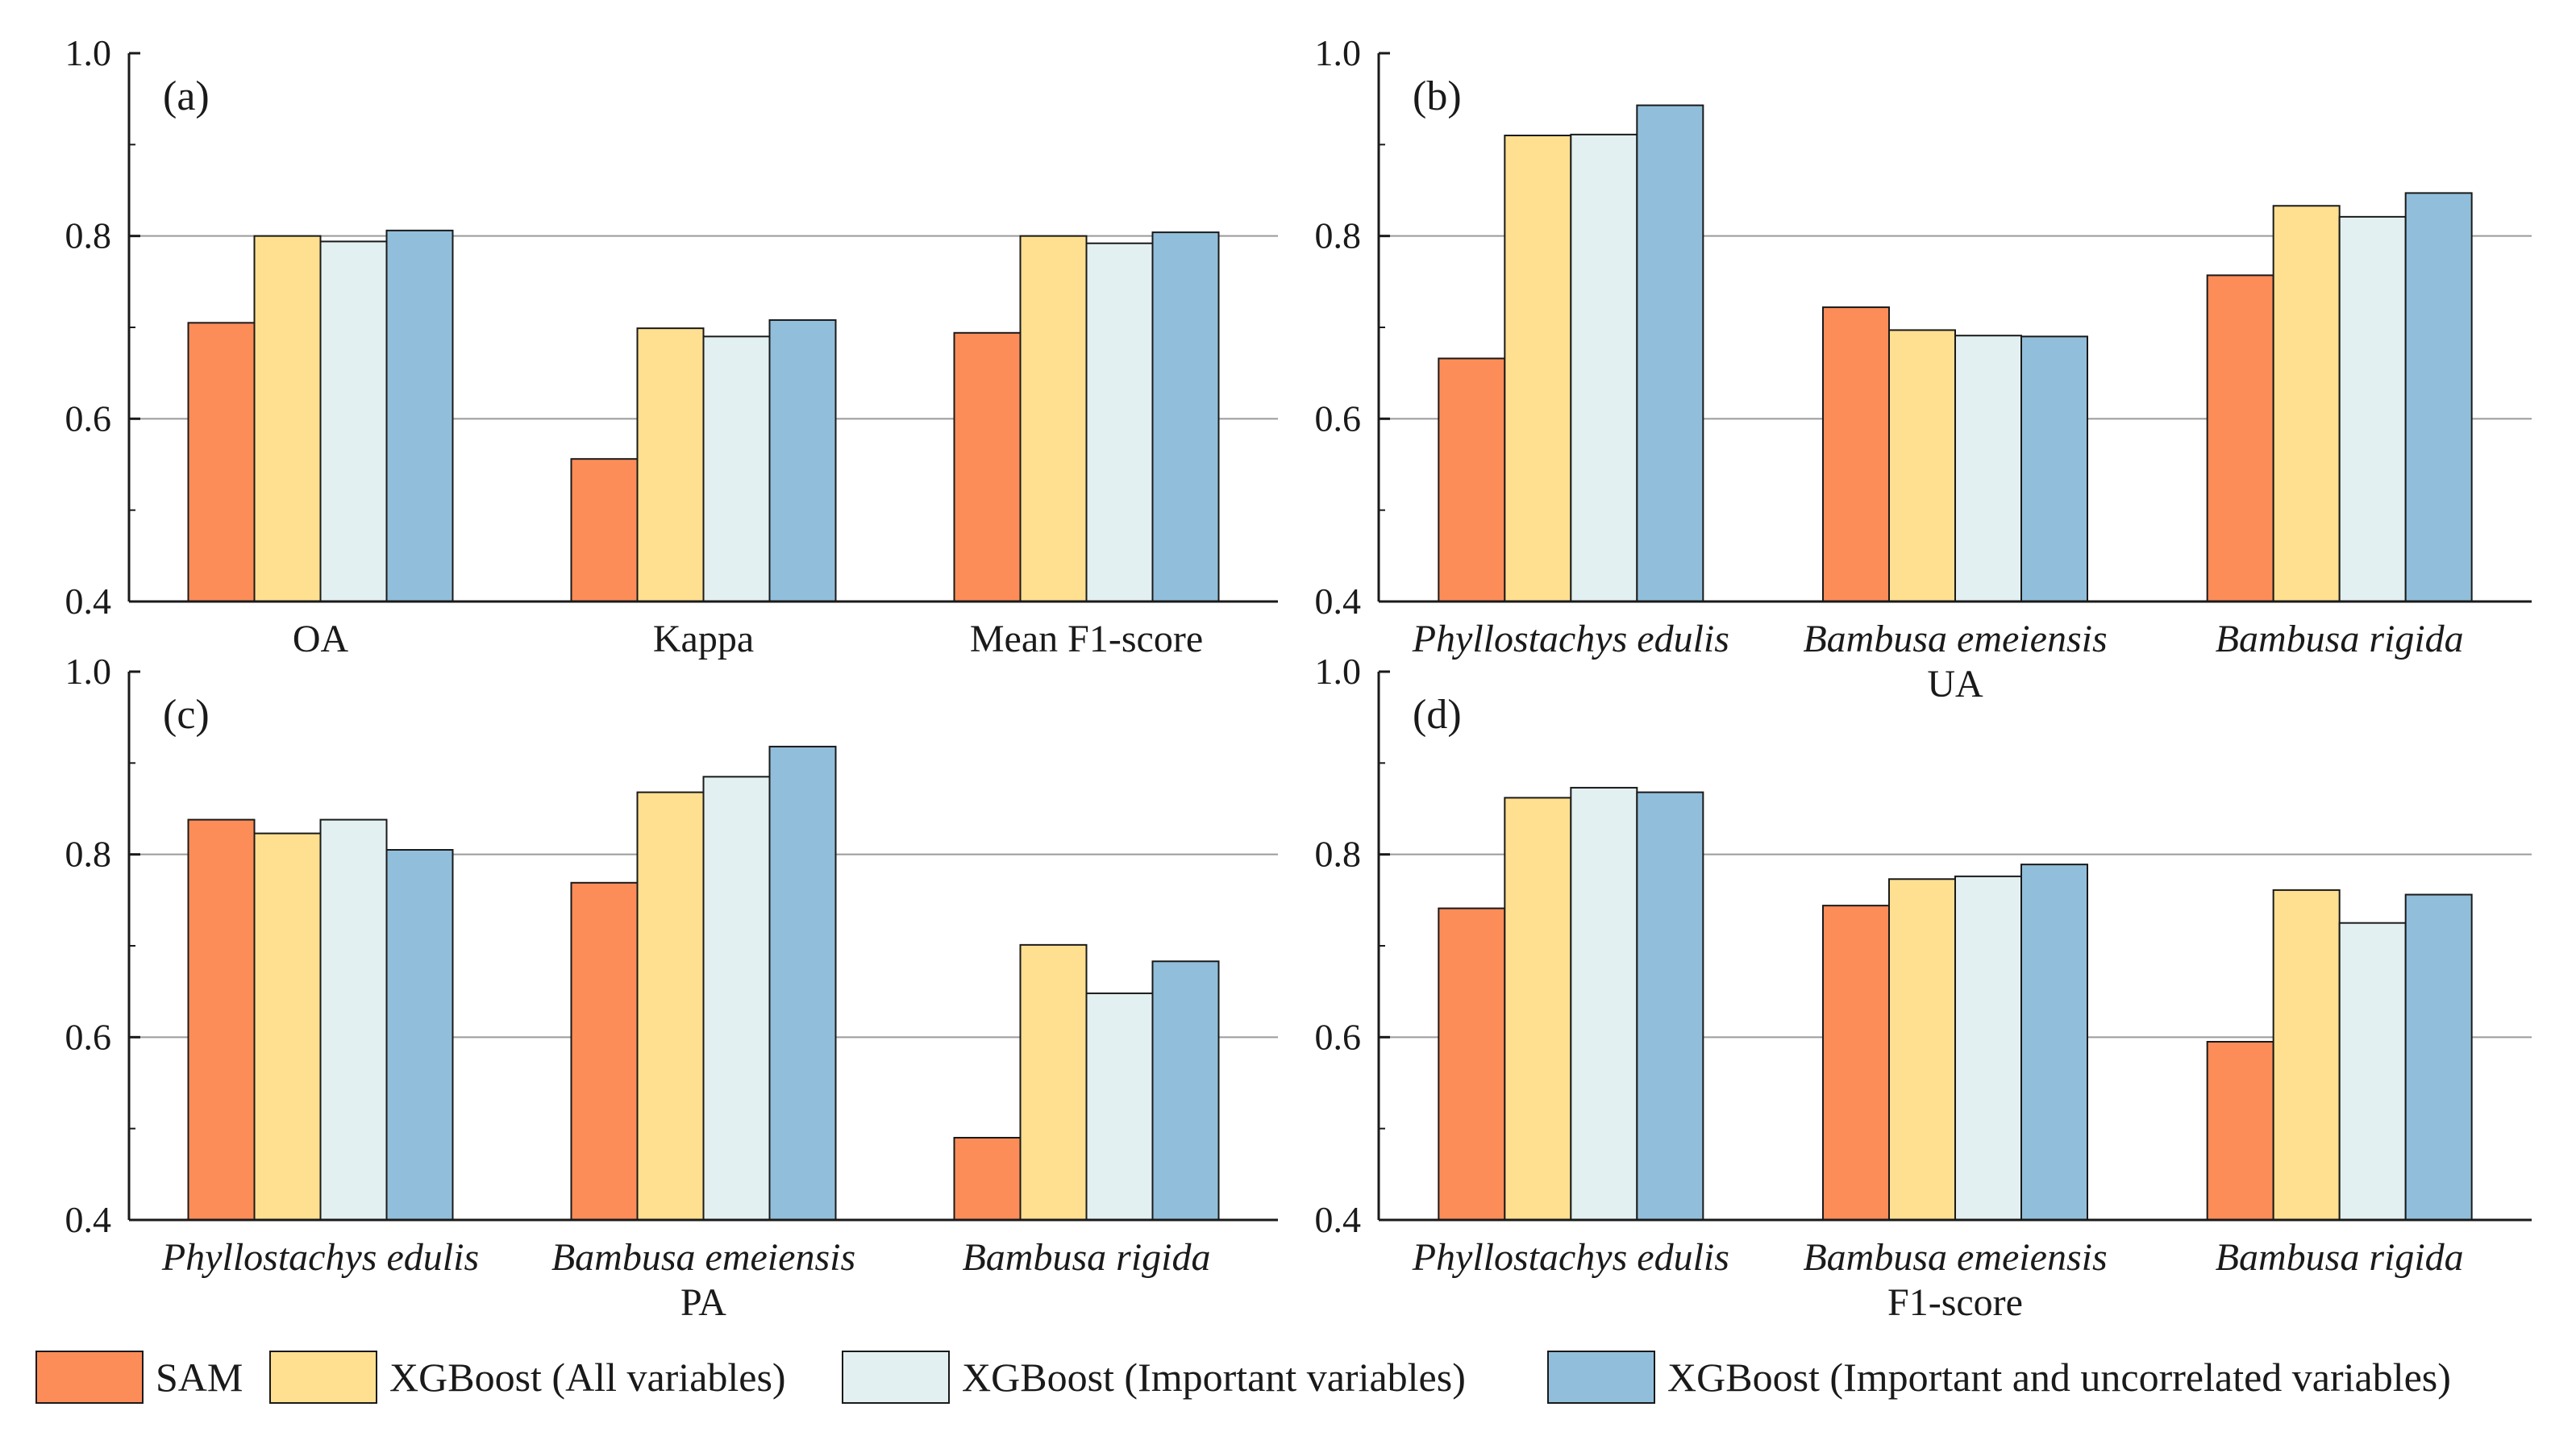 This screenshot has height=1432, width=2576. I want to click on x-axis-label: UA, so click(1955, 684).